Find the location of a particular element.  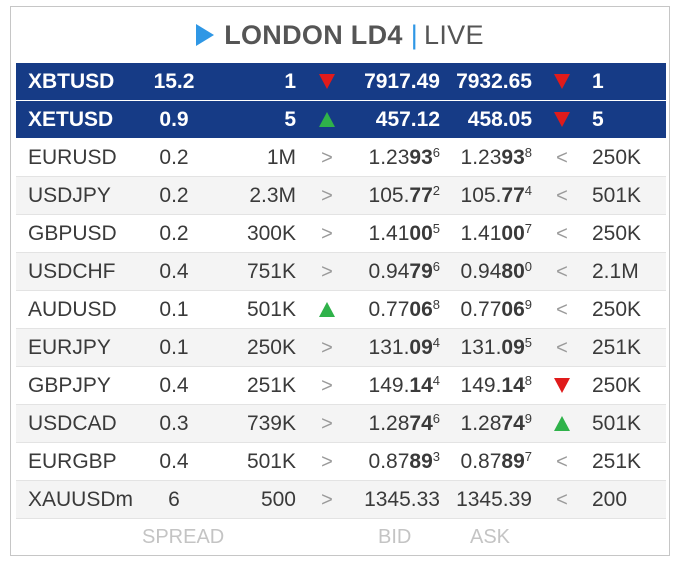

spread-value: 15.2 is located at coordinates (174, 82).